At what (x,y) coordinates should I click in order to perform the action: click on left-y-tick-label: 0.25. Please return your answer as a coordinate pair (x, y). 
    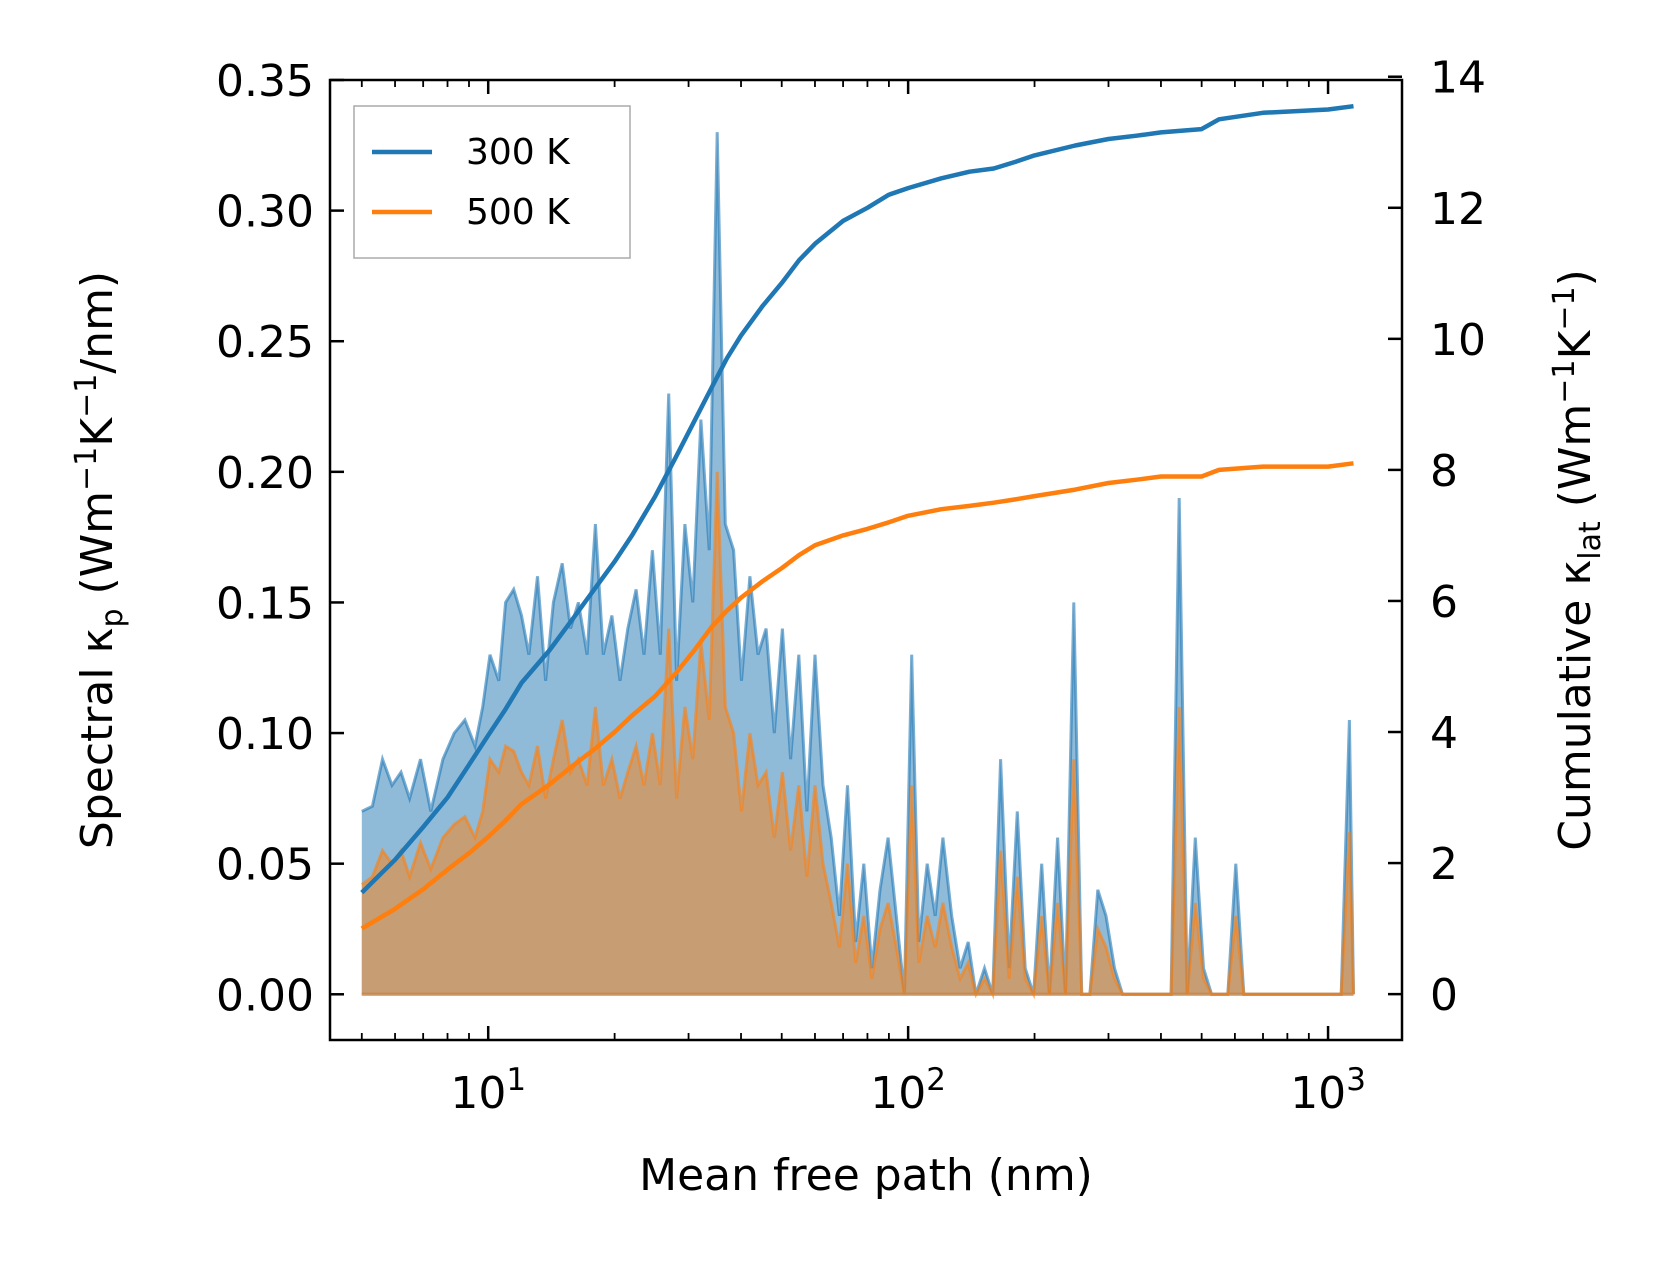
    Looking at the image, I should click on (265, 342).